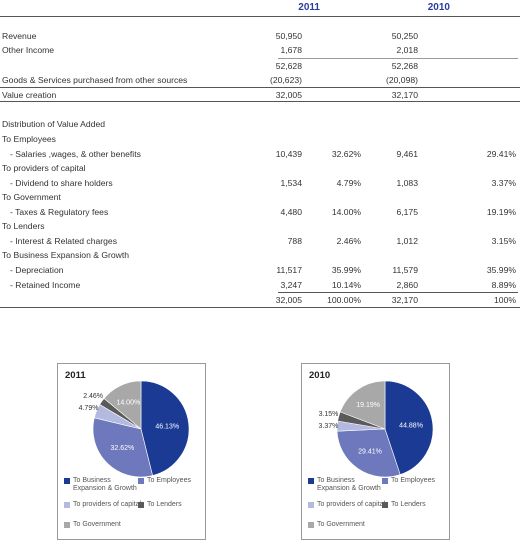 Image resolution: width=520 pixels, height=550 pixels. I want to click on pie-label-government-2010: 19.19%, so click(368, 405).